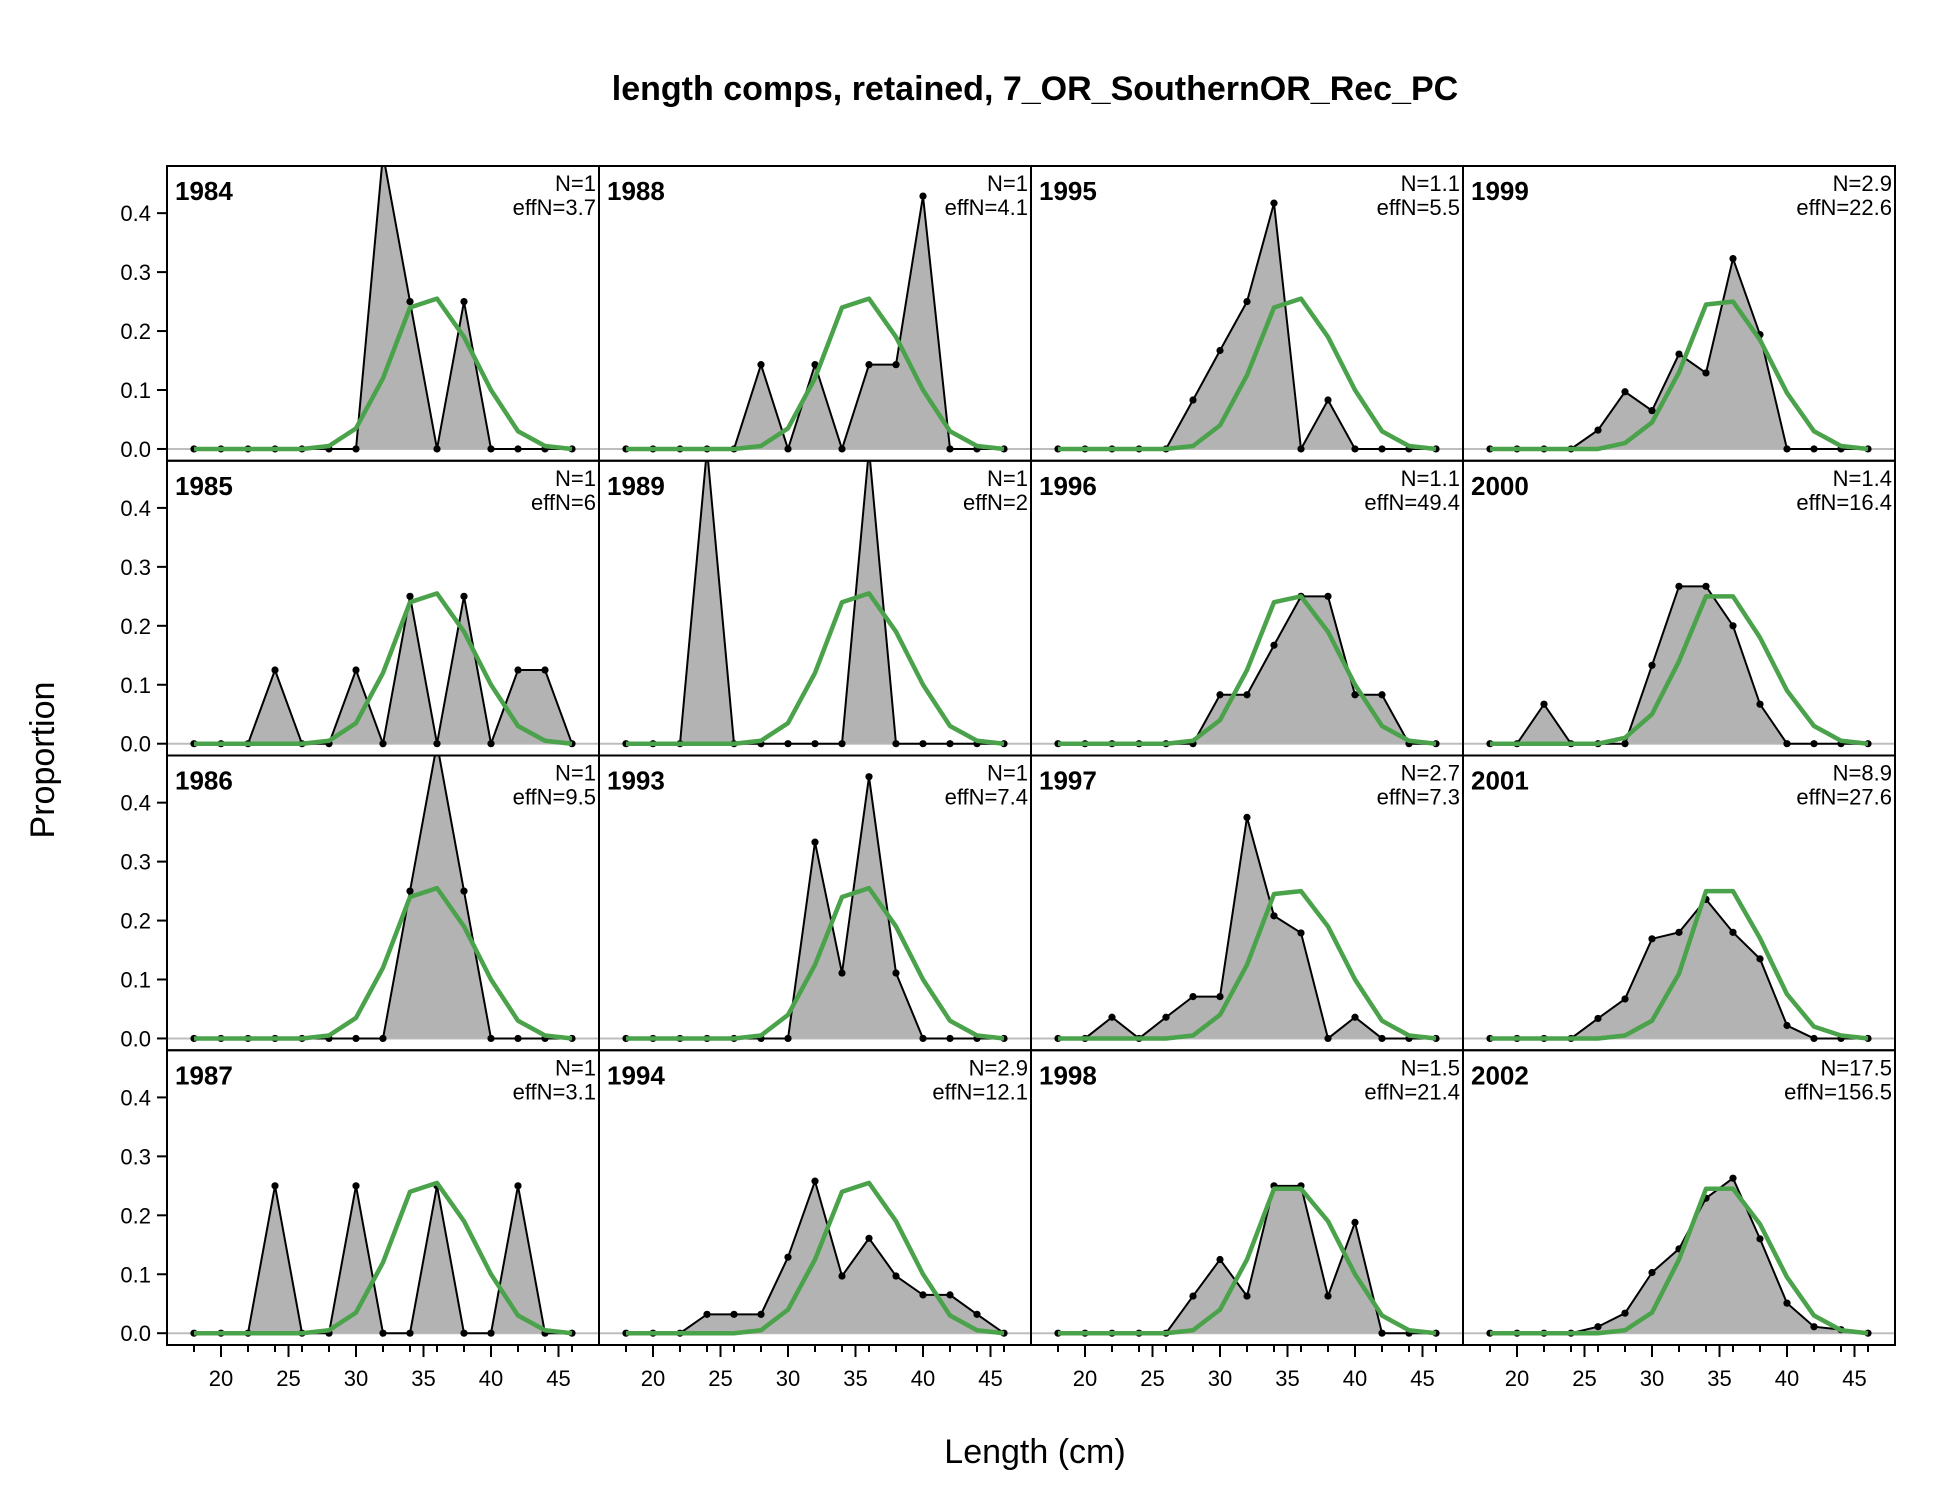 The width and height of the screenshot is (1950, 1500). Describe the element at coordinates (1068, 781) in the screenshot. I see `panel-year-label: 1997` at that location.